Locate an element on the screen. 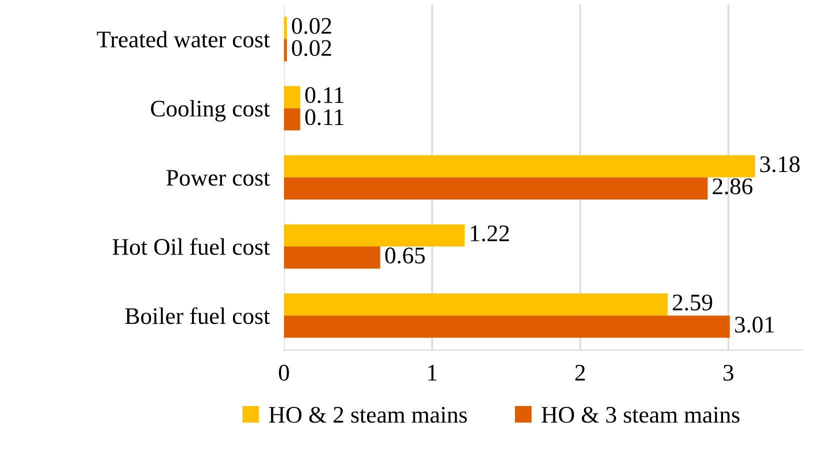 Image resolution: width=823 pixels, height=449 pixels. y-tick-label: Power cost is located at coordinates (218, 178).